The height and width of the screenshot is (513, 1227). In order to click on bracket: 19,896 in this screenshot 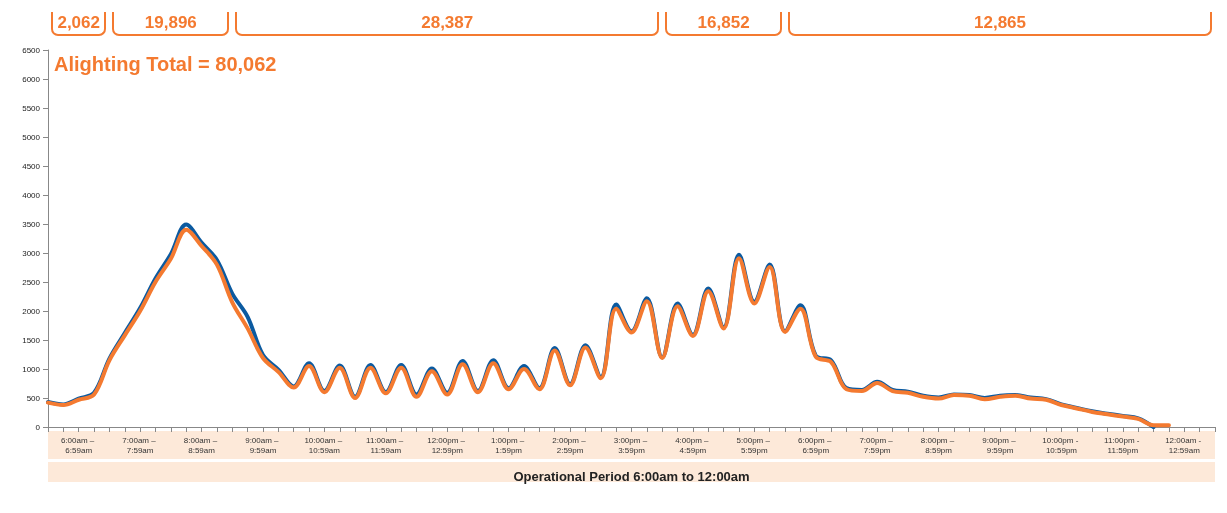, I will do `click(171, 24)`.